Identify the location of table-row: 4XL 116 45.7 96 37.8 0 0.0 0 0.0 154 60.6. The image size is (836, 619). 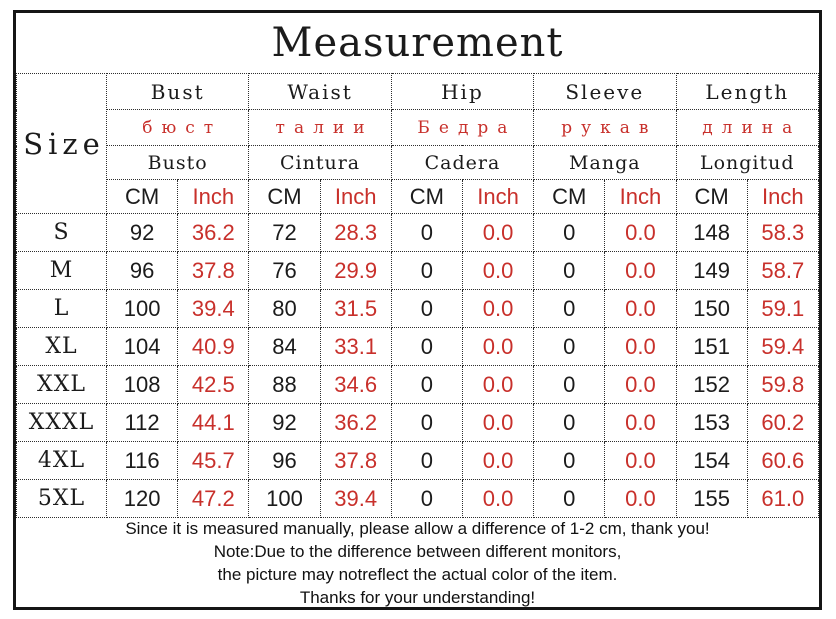
(418, 460).